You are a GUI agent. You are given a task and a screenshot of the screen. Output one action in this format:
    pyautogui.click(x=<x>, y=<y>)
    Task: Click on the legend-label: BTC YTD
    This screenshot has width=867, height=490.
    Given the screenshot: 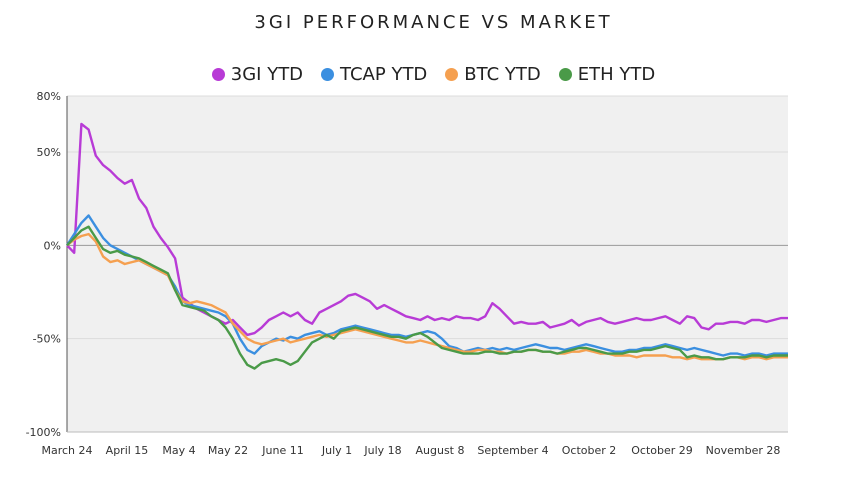 What is the action you would take?
    pyautogui.click(x=502, y=74)
    